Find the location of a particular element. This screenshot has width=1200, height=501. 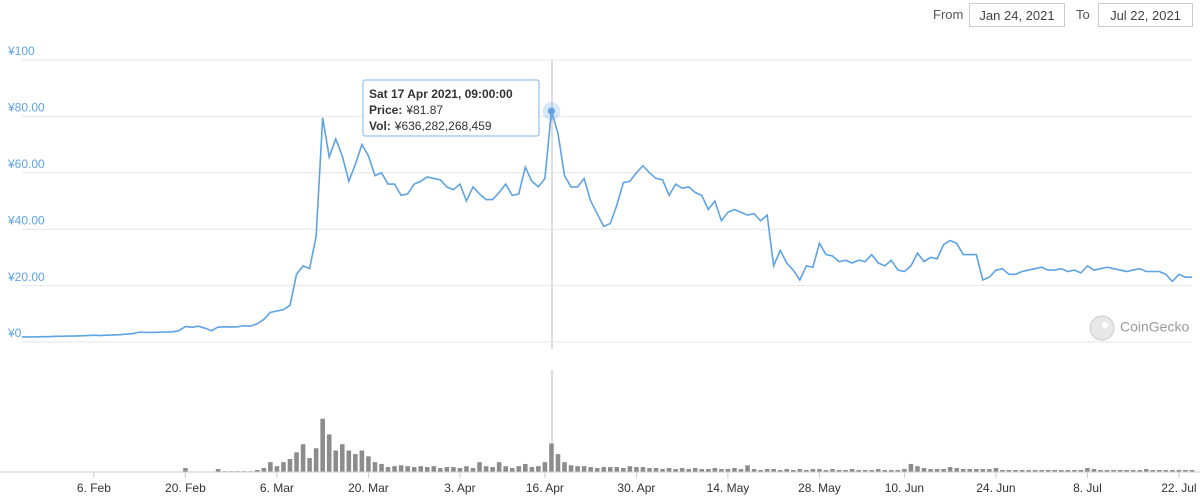

watermark: CoinGecko is located at coordinates (1139, 328).